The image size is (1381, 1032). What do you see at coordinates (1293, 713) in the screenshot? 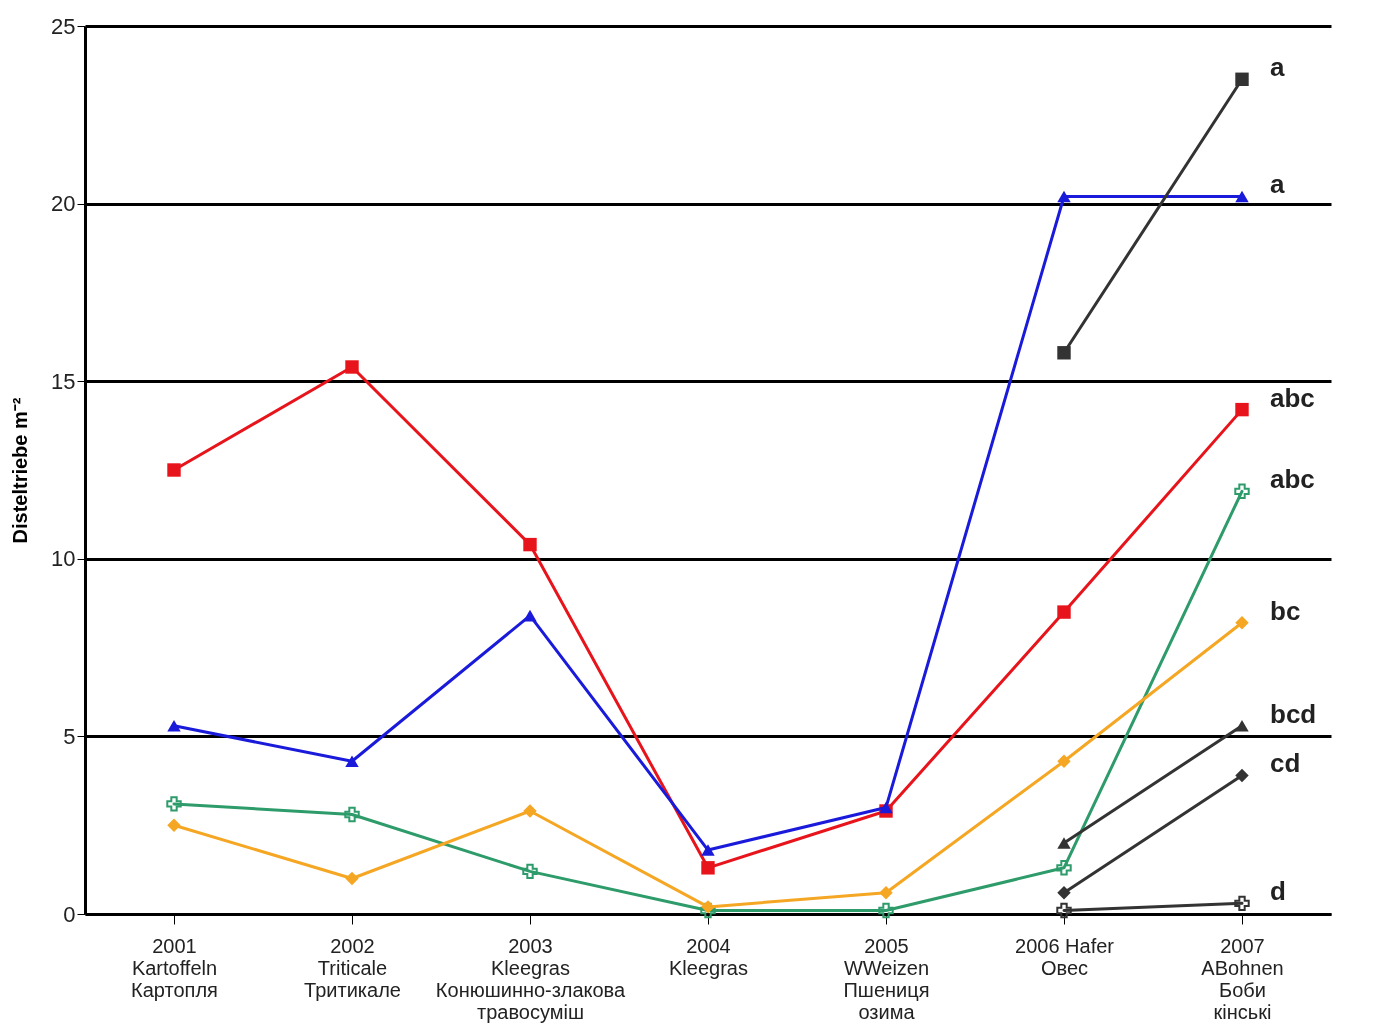
I see `annotation: bcd` at bounding box center [1293, 713].